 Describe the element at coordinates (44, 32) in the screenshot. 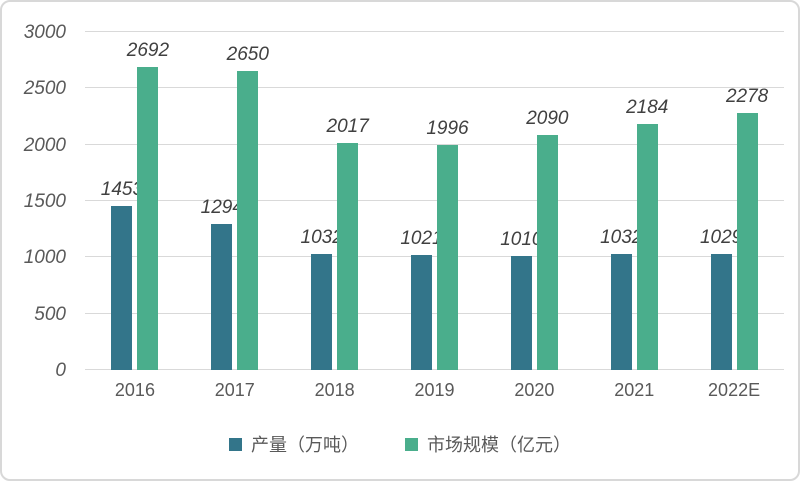

I see `y-tick-label: 3000` at that location.